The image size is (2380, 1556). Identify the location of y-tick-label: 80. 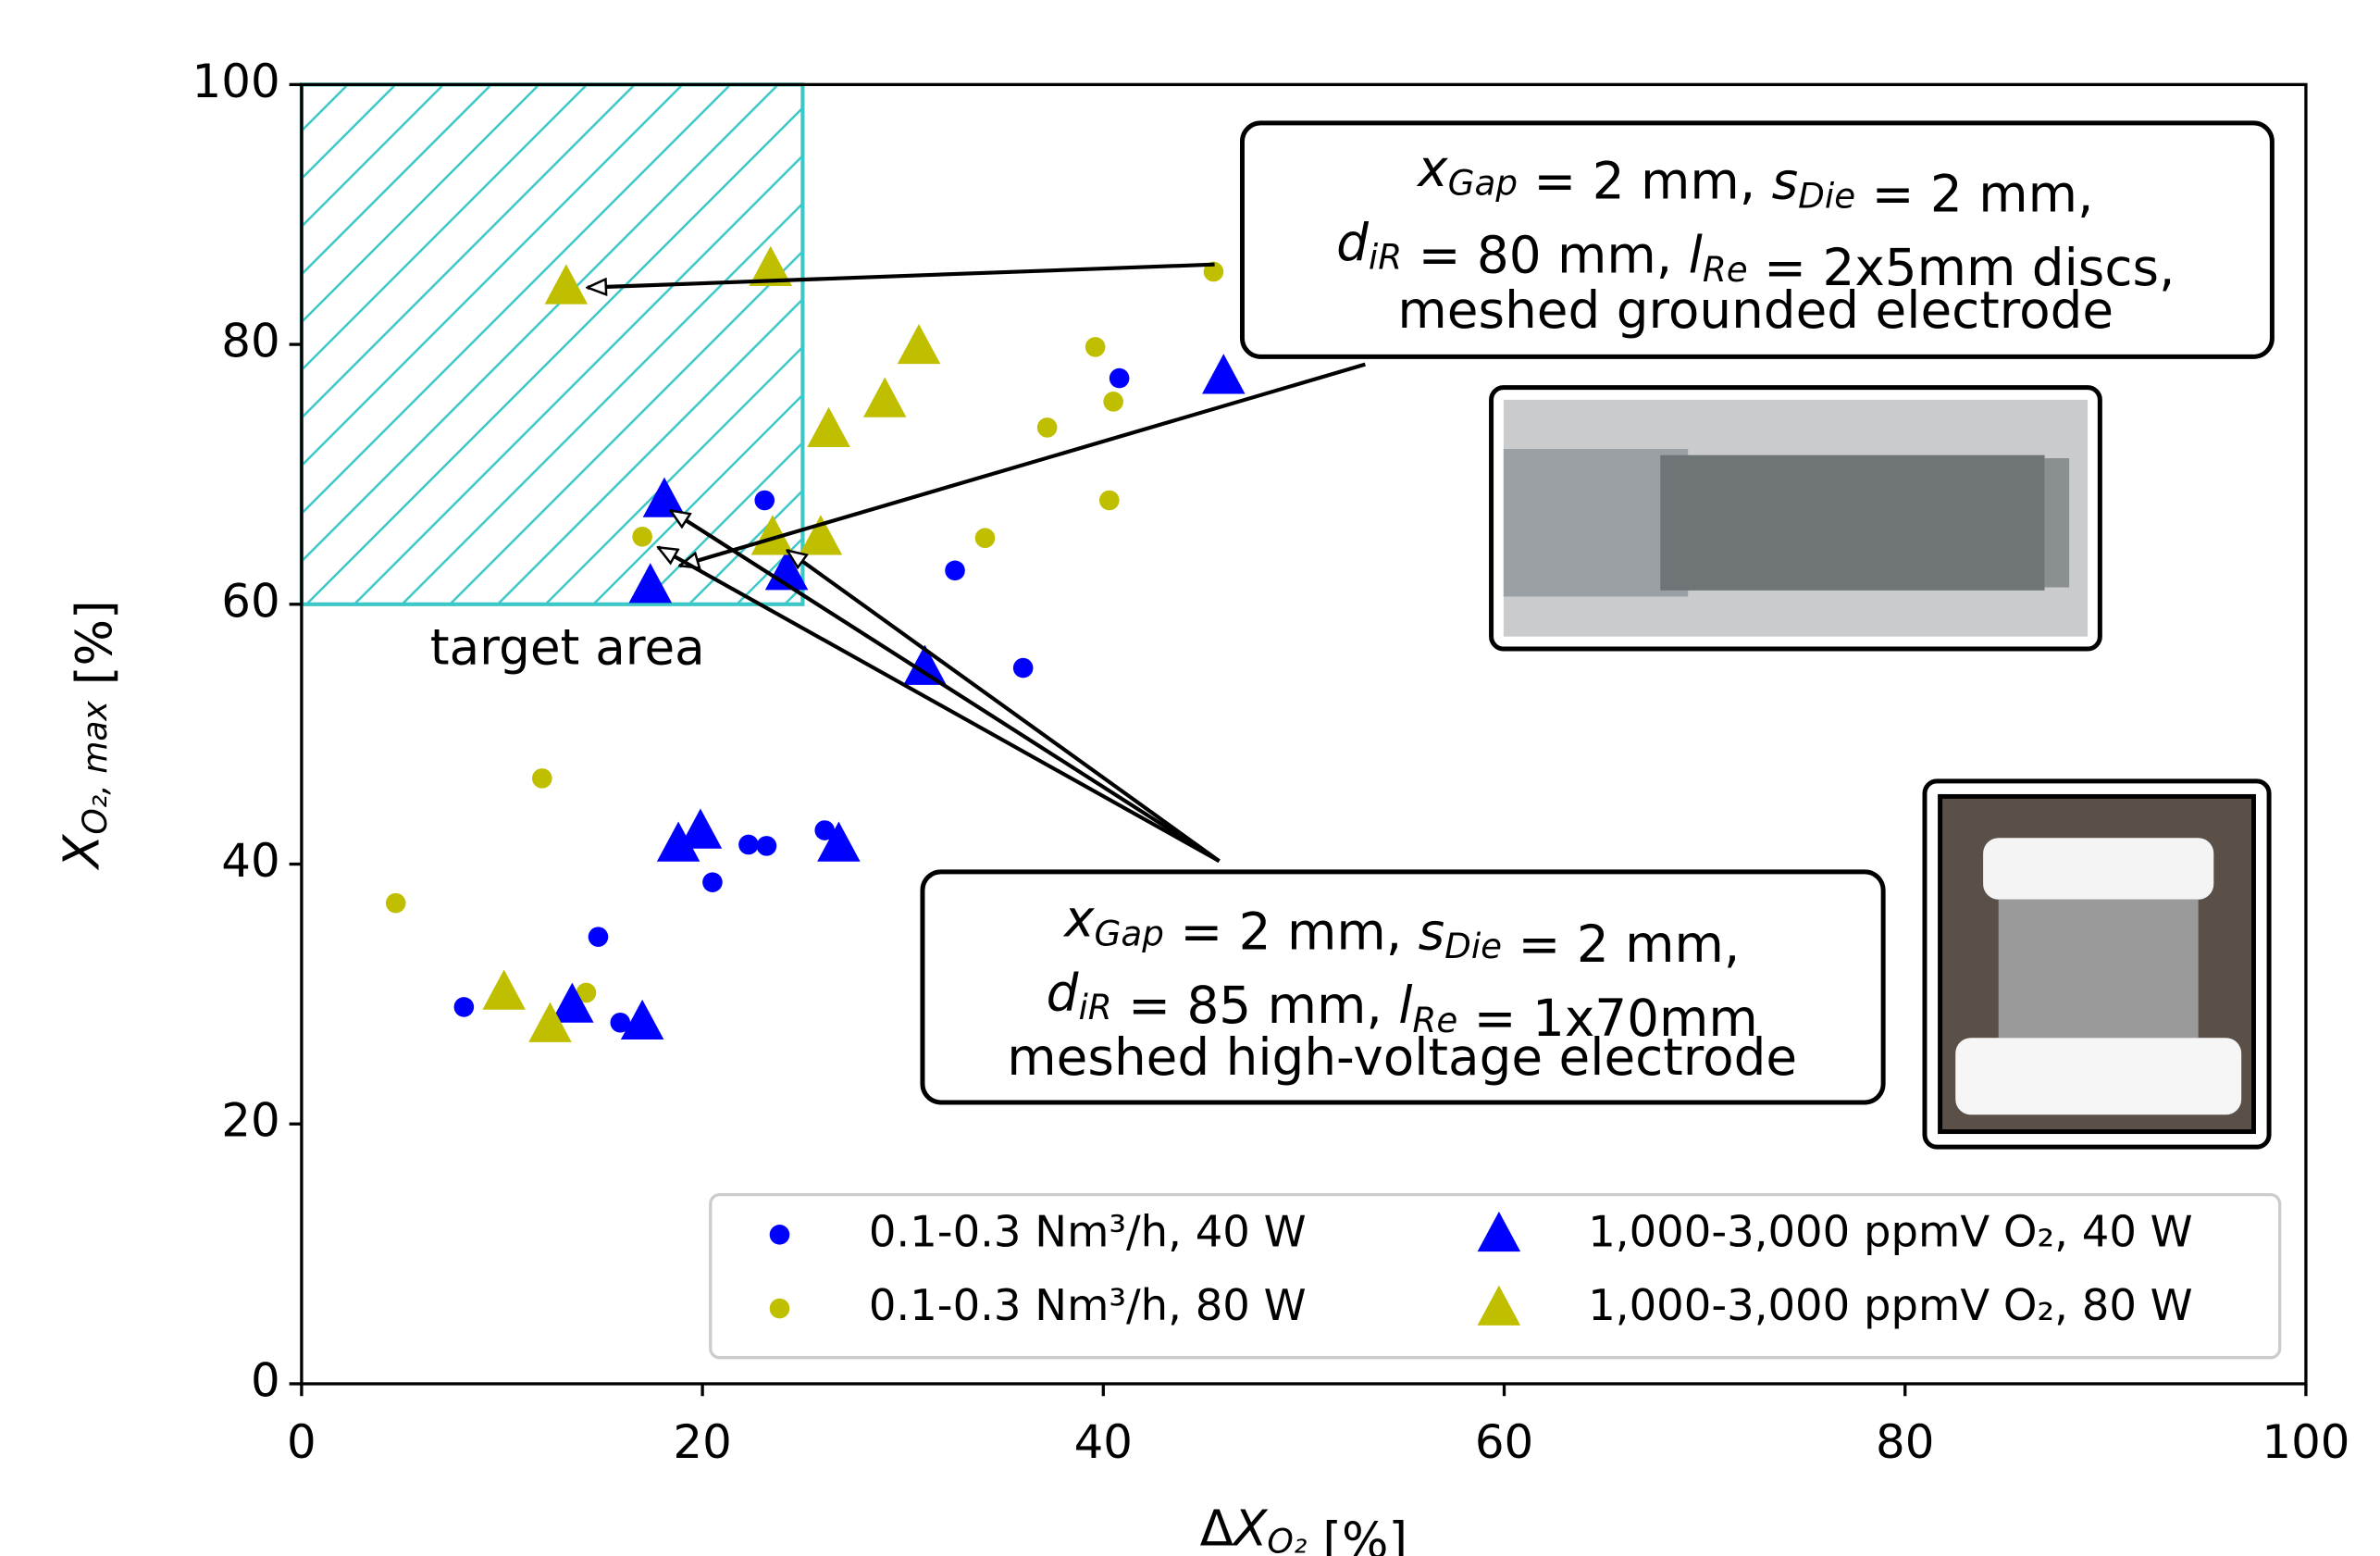
(250, 342).